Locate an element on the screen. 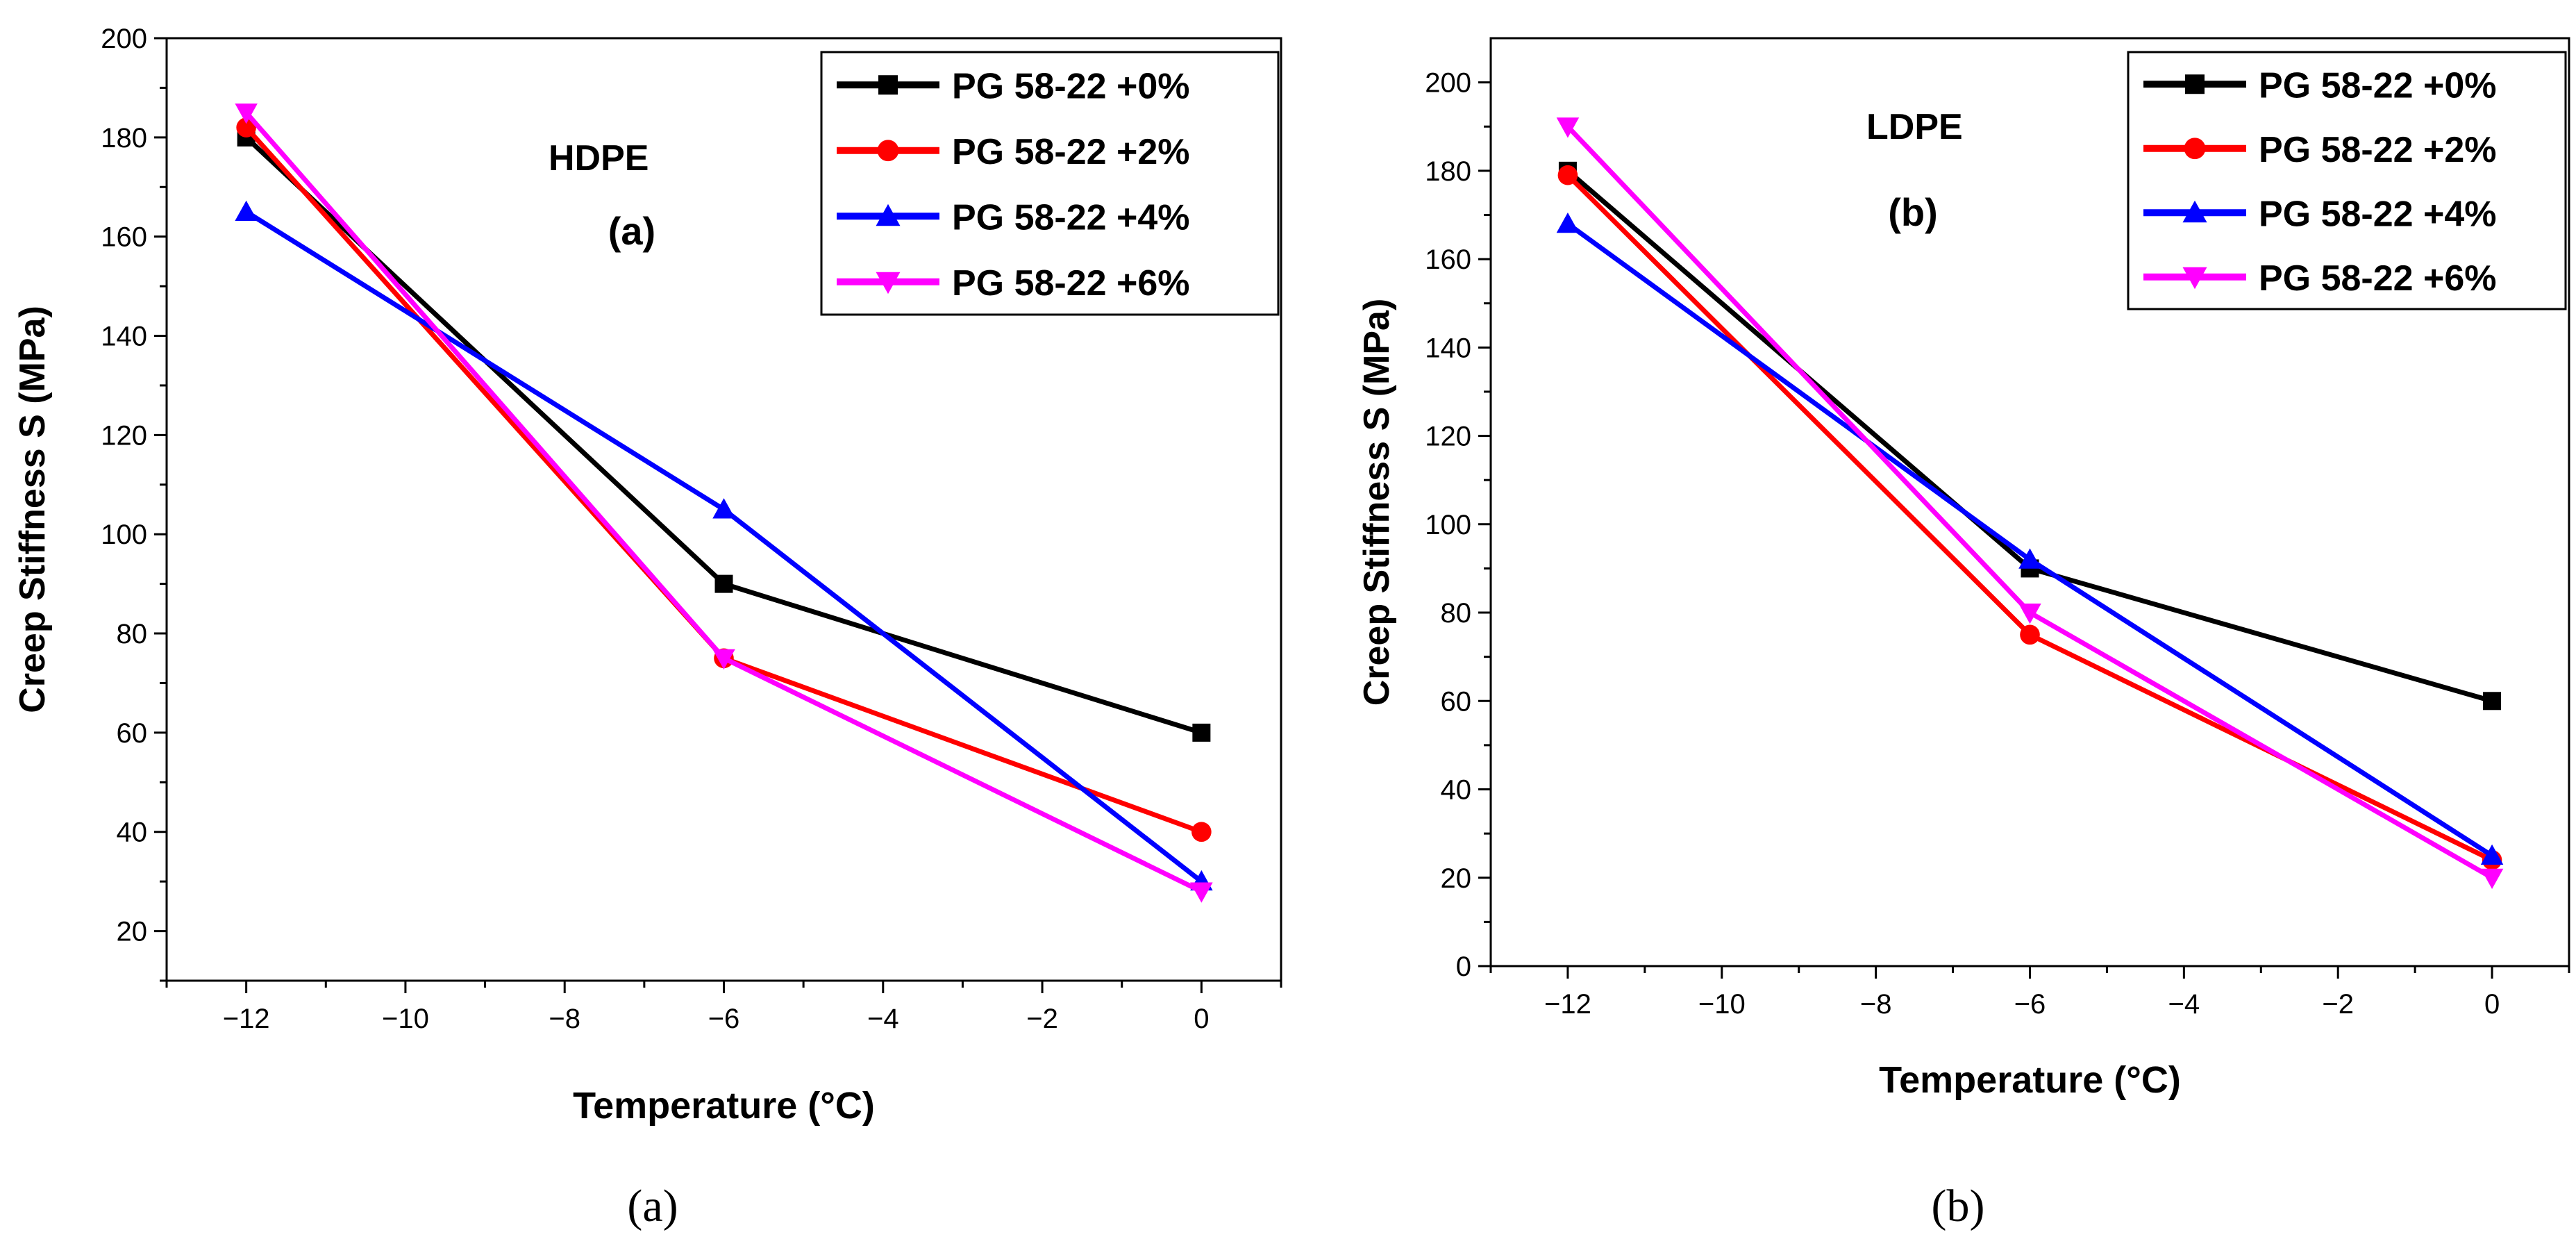 This screenshot has height=1246, width=2576. material-annotation: LDPE is located at coordinates (1914, 127).